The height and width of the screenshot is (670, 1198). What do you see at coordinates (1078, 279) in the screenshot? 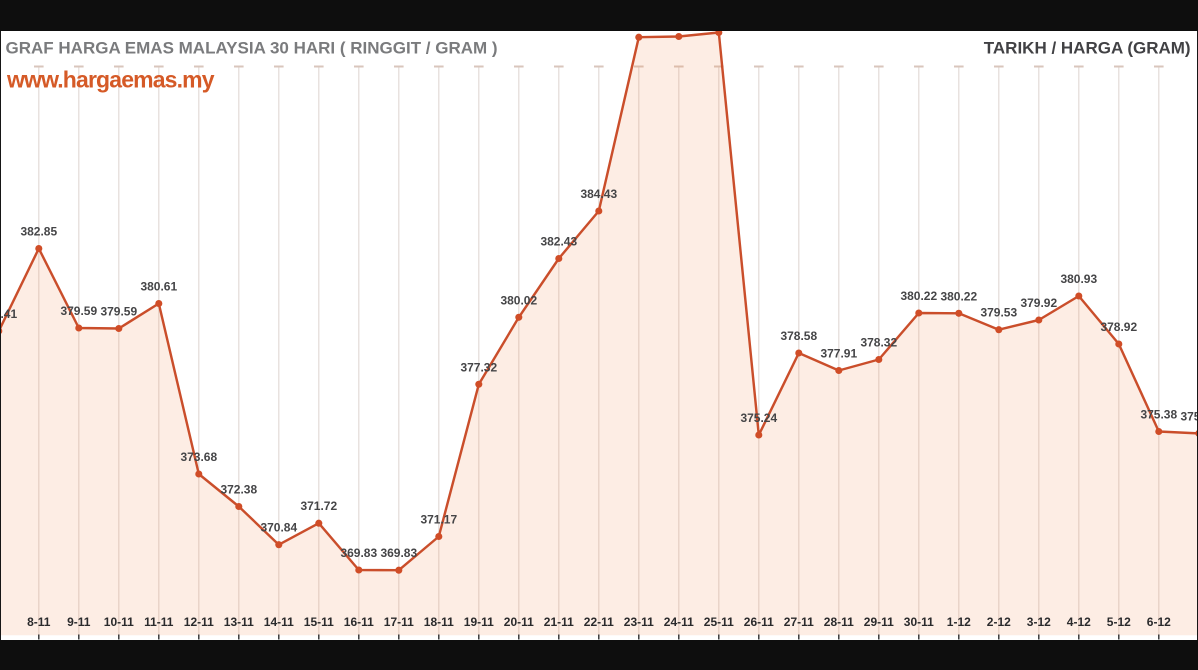
I see `svg-text: 380.93` at bounding box center [1078, 279].